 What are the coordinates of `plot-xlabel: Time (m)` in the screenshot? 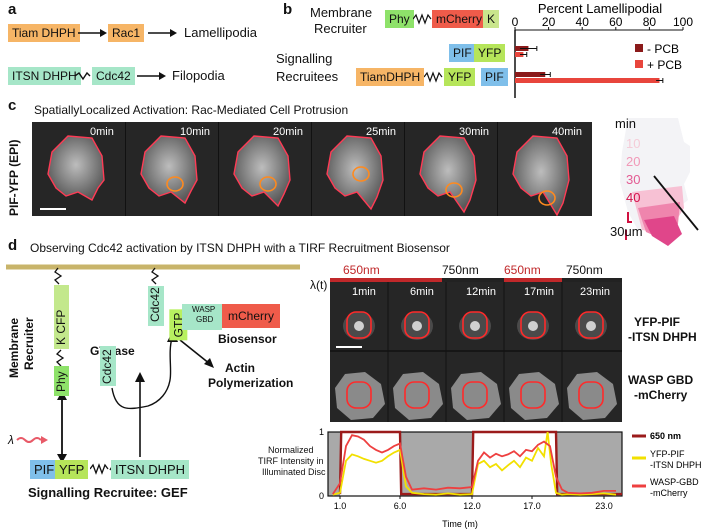 It's located at (460, 524).